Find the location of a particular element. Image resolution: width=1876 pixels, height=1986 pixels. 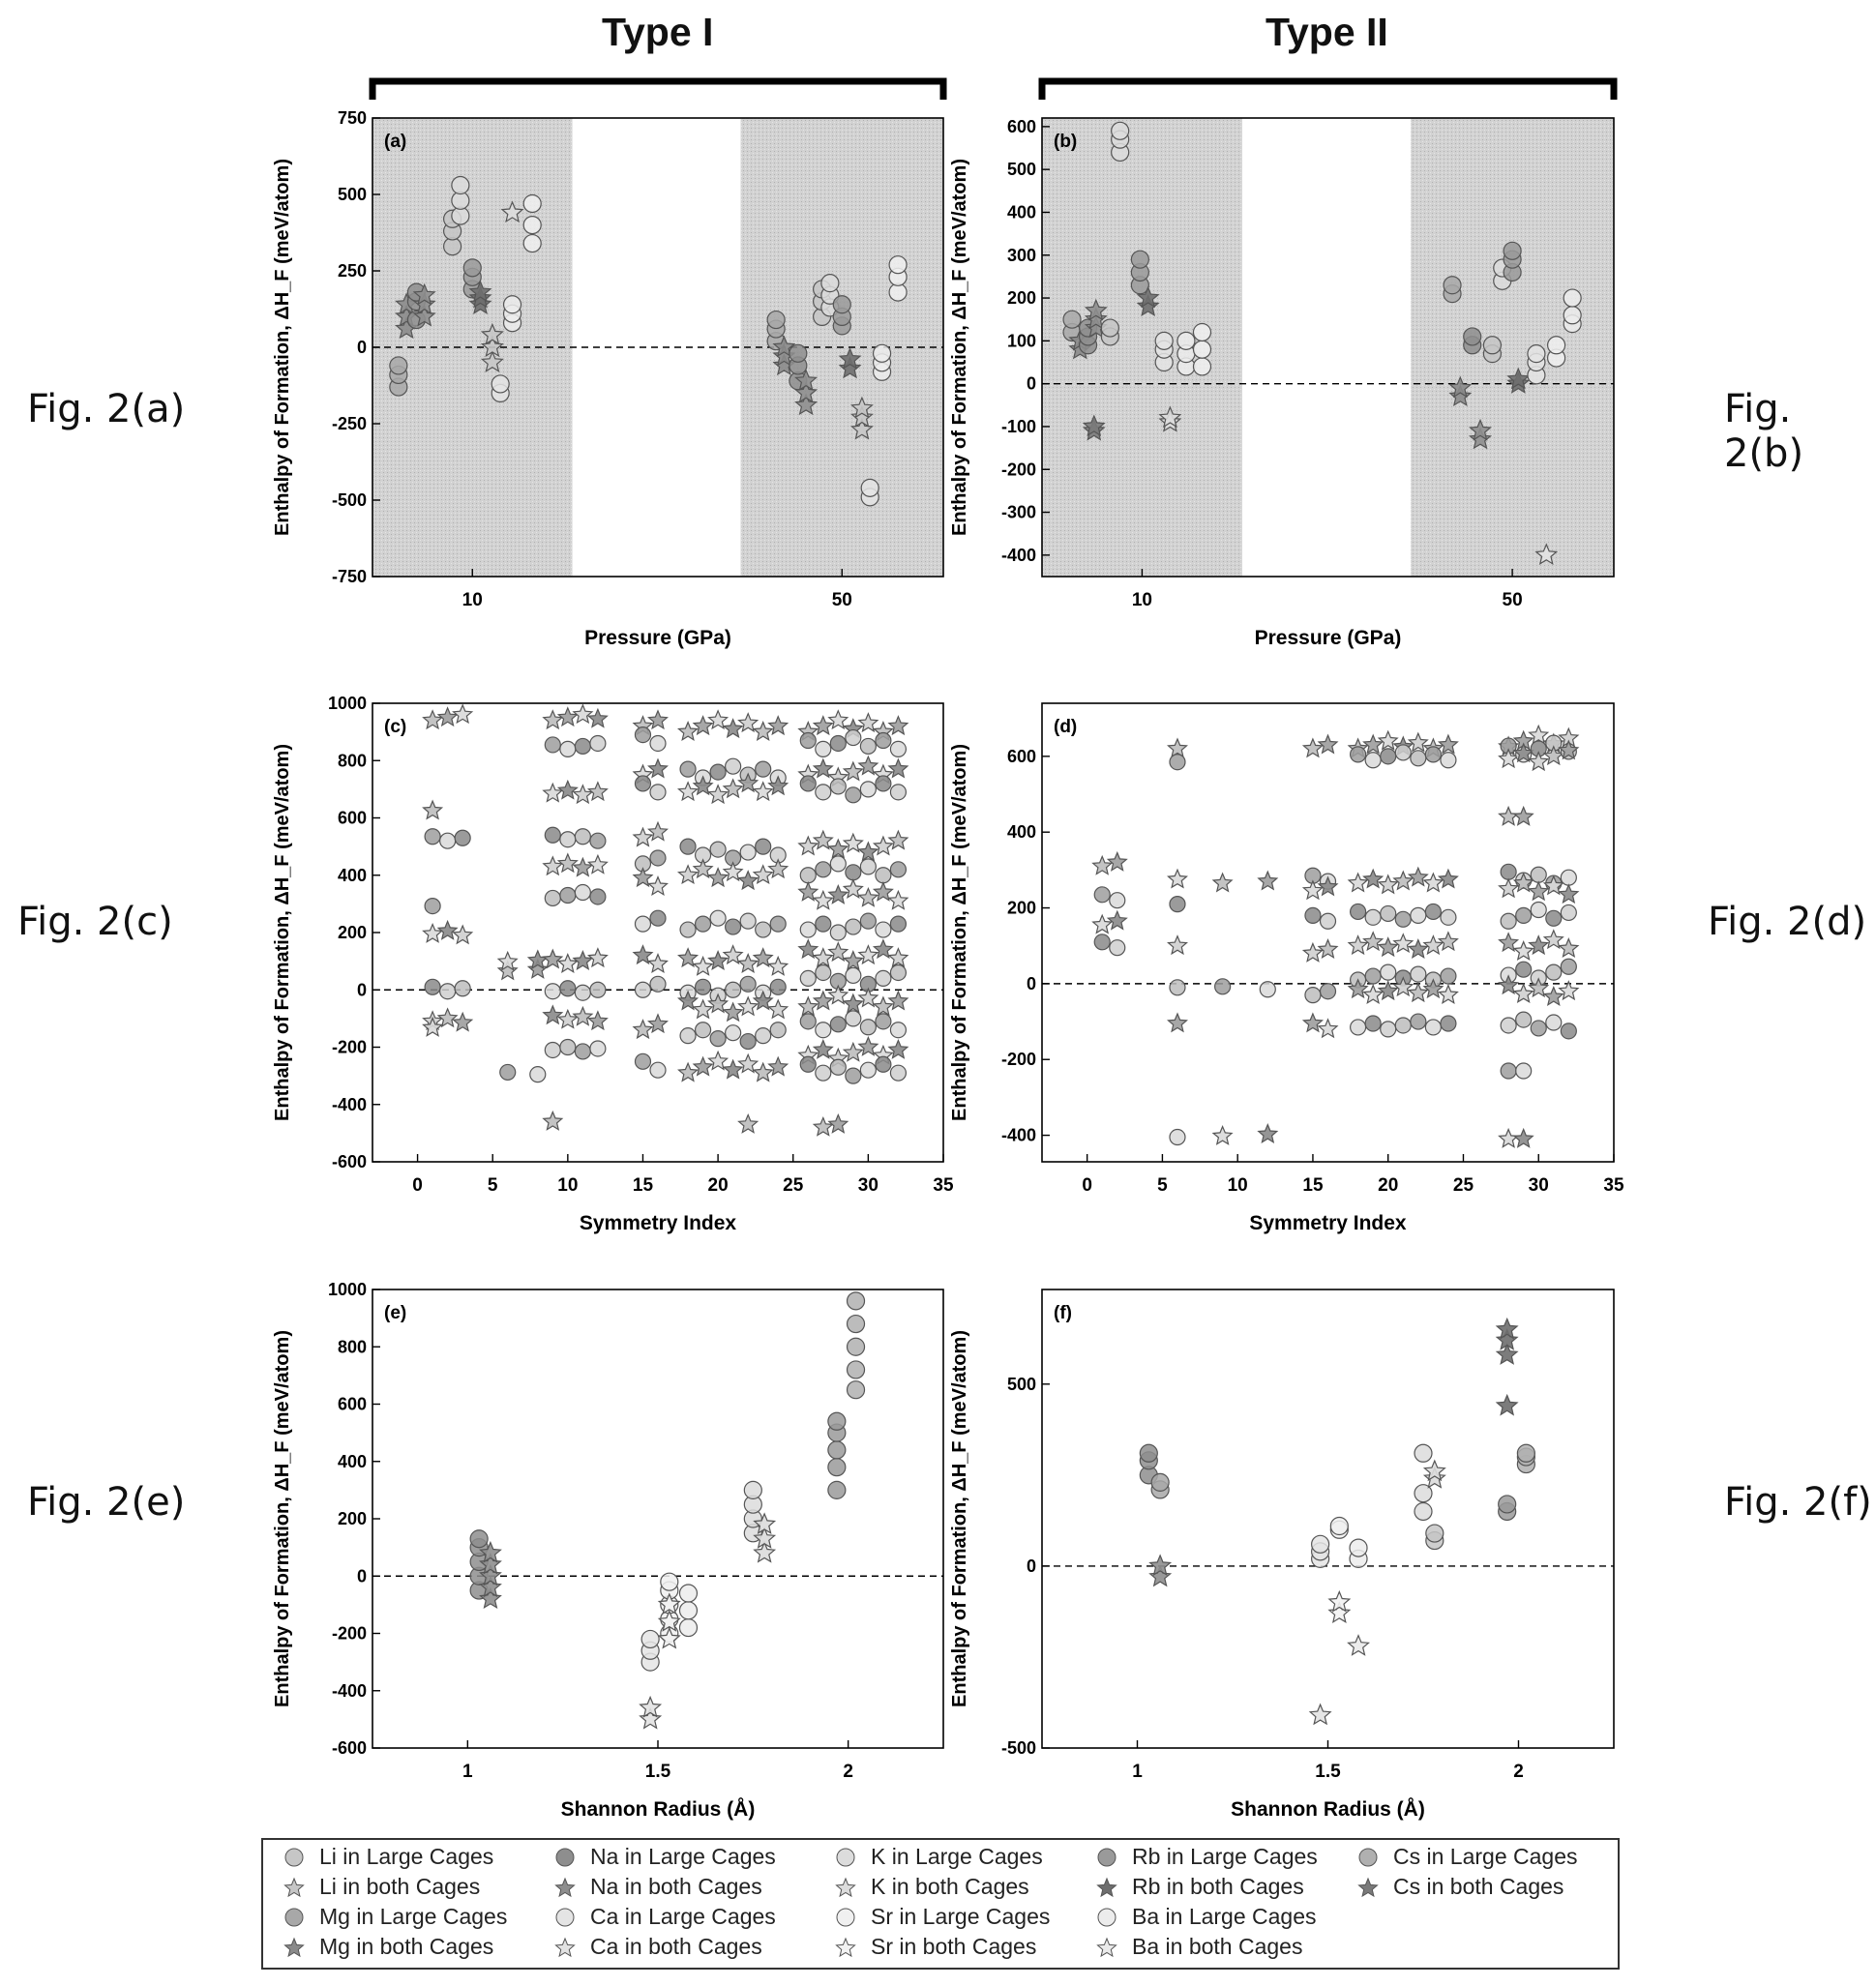

y-tick-label: -500 is located at coordinates (1018, 1748).